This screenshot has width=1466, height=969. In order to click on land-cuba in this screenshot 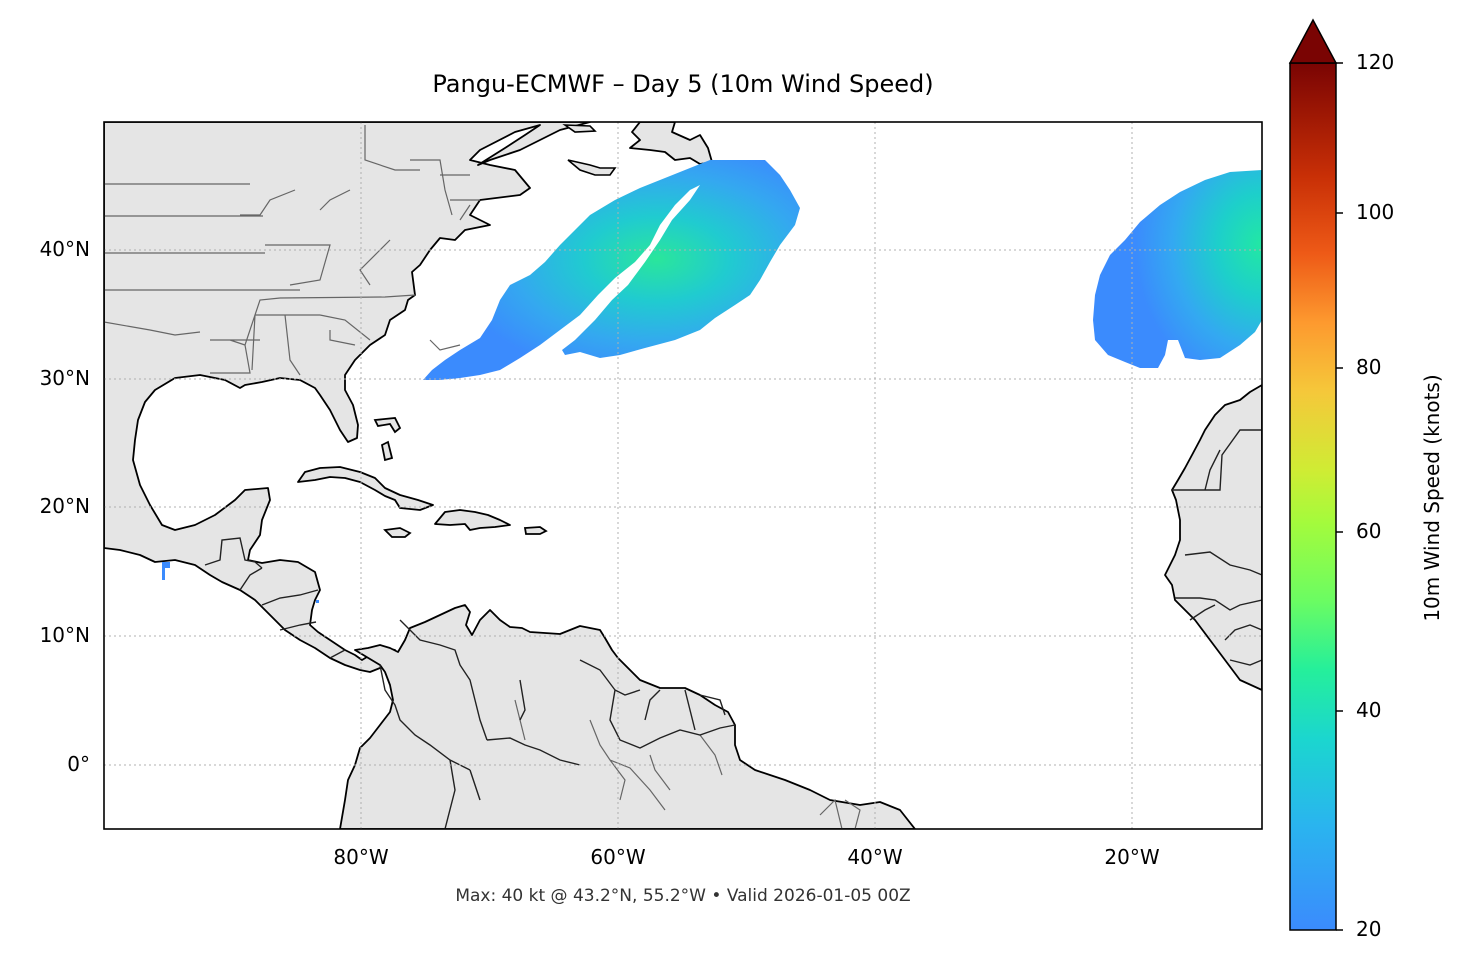, I will do `click(365, 488)`.